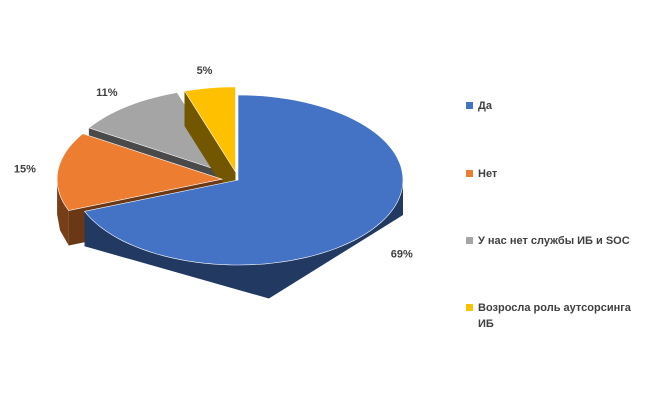  Describe the element at coordinates (485, 106) in the screenshot. I see `legend-label: Да` at that location.